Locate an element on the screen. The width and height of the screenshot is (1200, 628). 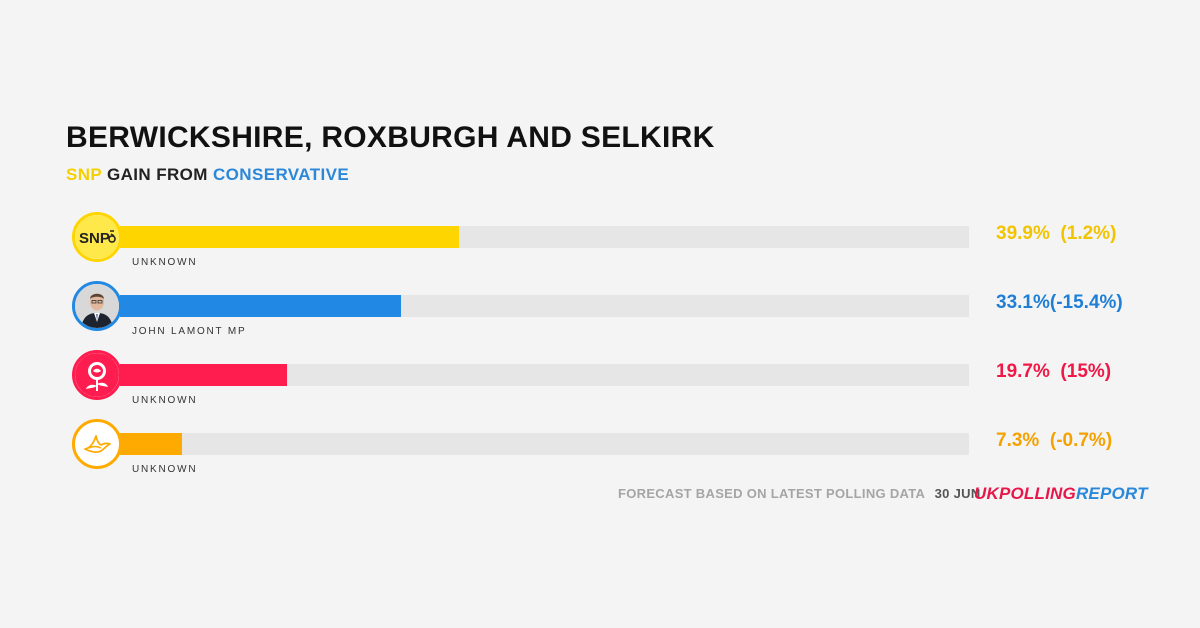
vote-share-label: 7.3% (-0.7%) is located at coordinates (1071, 441).